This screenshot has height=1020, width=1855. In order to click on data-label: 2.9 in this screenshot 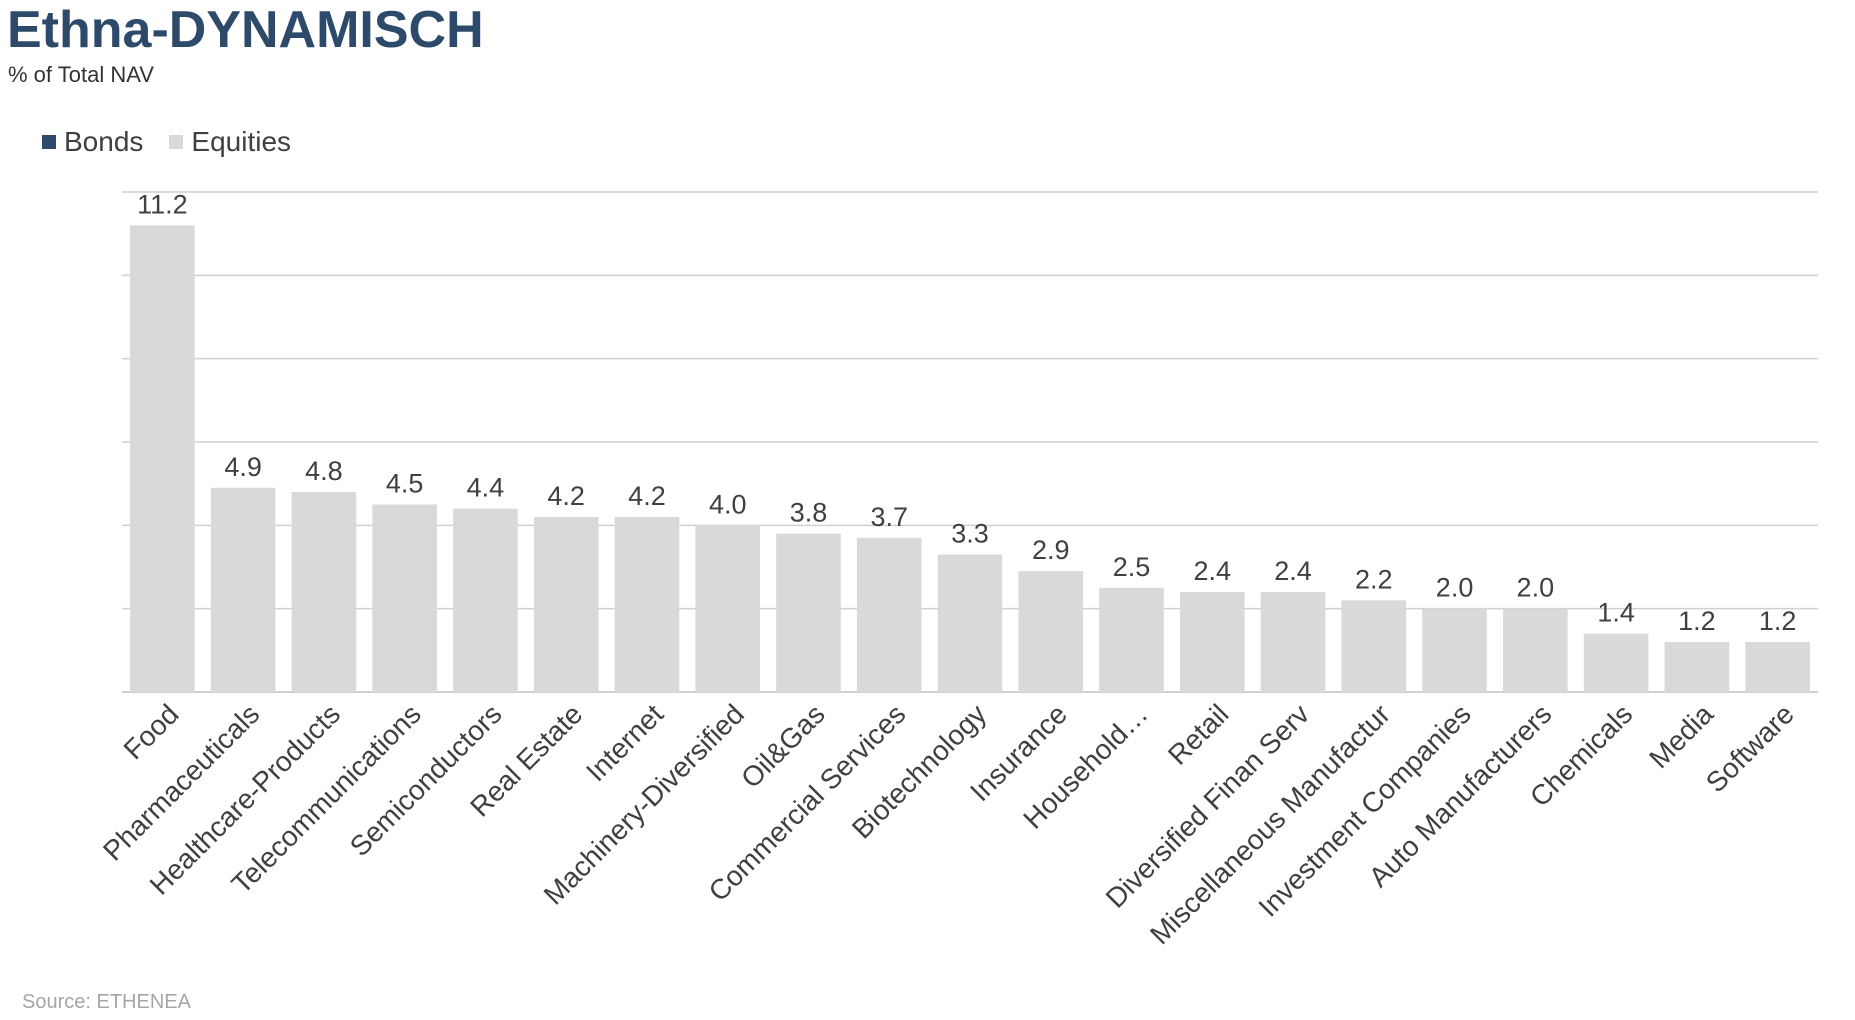, I will do `click(1051, 550)`.